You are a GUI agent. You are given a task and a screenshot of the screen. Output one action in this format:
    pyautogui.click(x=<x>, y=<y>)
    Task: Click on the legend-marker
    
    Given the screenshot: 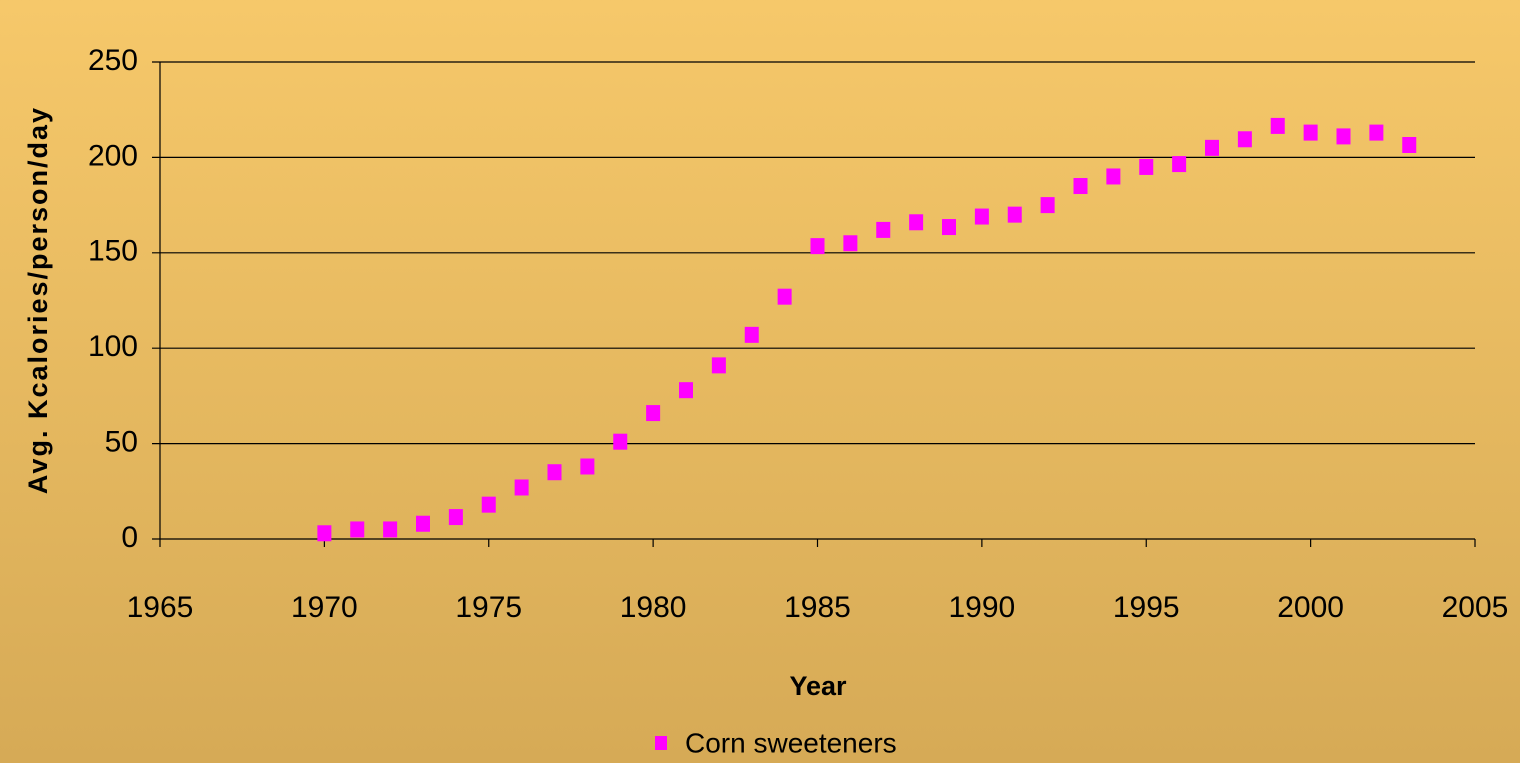 What is the action you would take?
    pyautogui.click(x=661, y=743)
    